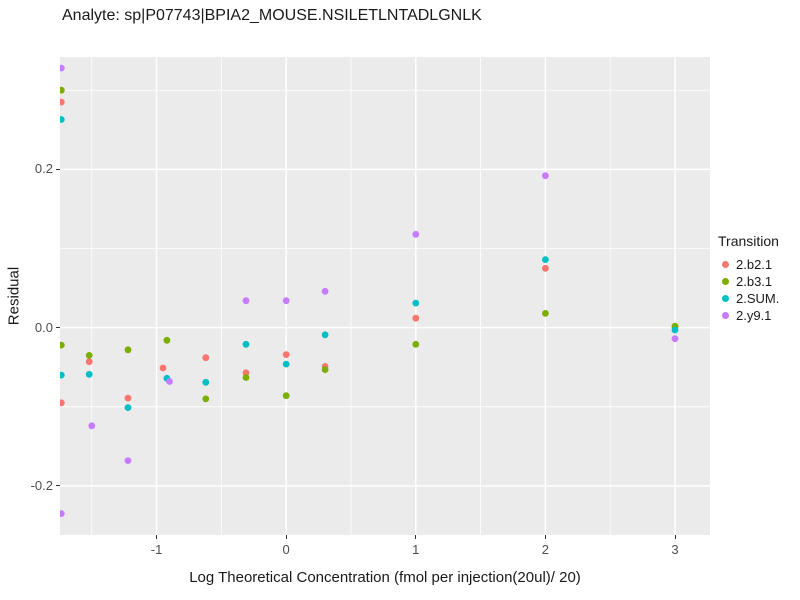  I want to click on legend-items: 2.b2.1 2.b3.1 2.SUM. 2.y9.1, so click(748, 290).